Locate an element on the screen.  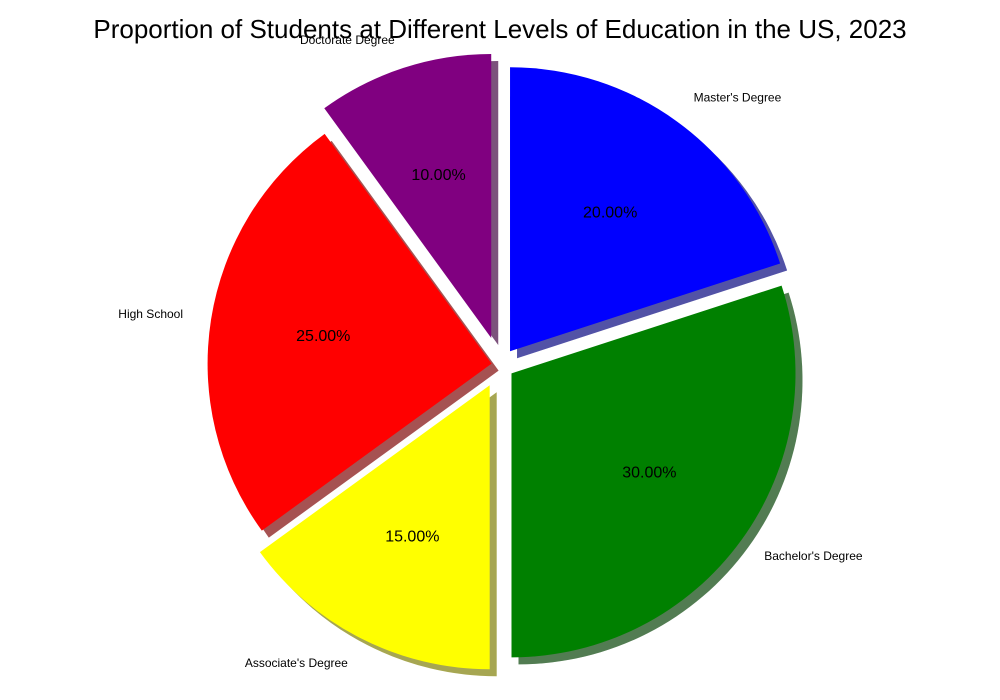
doctorate-degree-percent-label: 10.00% is located at coordinates (438, 175).